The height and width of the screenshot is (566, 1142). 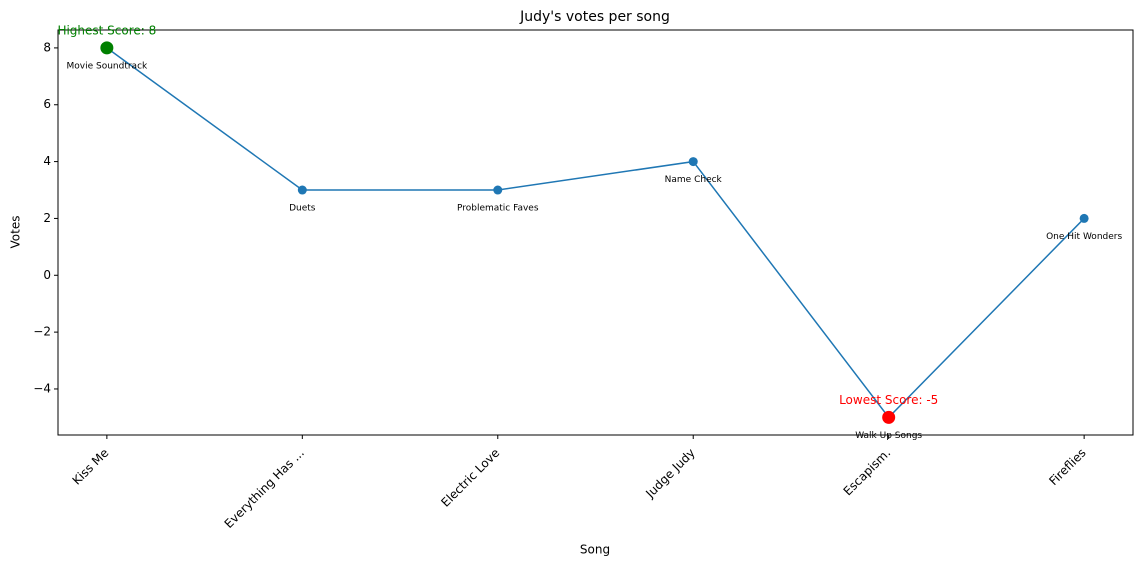 I want to click on point-label: Movie Soundtrack, so click(x=107, y=66).